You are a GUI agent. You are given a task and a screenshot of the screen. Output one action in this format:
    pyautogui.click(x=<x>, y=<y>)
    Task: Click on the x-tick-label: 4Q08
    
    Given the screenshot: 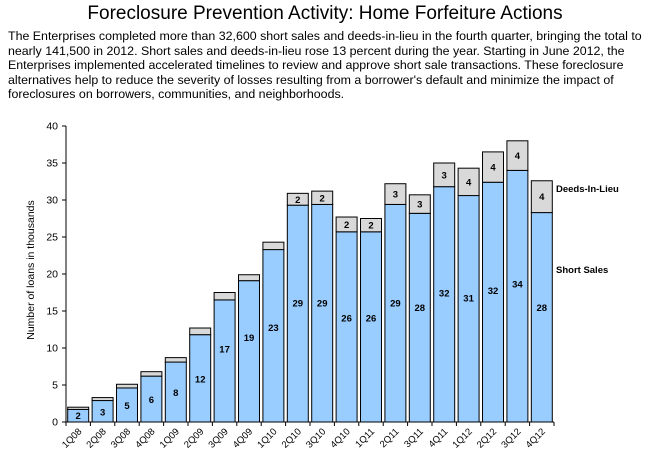 What is the action you would take?
    pyautogui.click(x=145, y=438)
    